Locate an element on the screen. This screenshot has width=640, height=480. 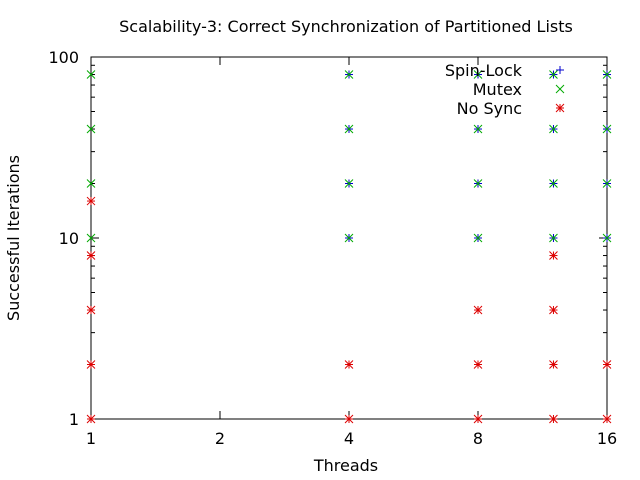
legend-label: Spin-Lock is located at coordinates (484, 70).